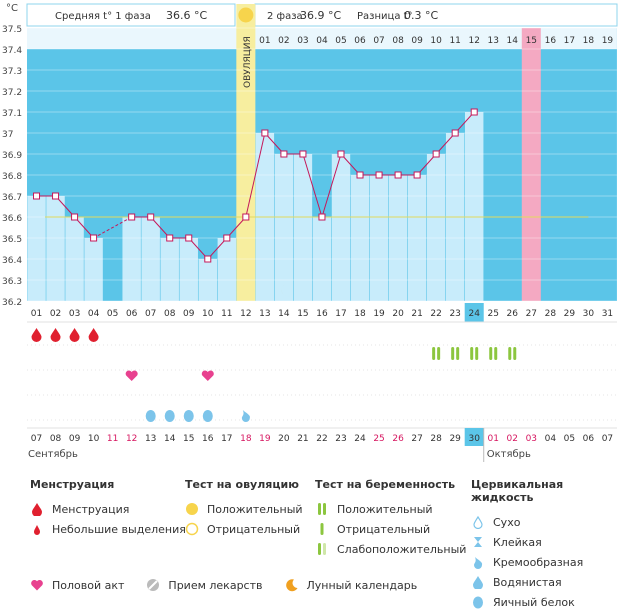  Describe the element at coordinates (112, 314) in the screenshot. I see `cycle-day-label: 05` at that location.